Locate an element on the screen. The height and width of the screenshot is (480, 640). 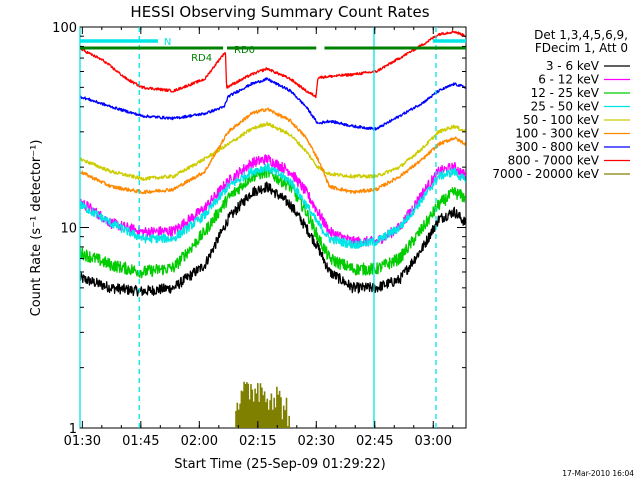
series-6-line is located at coordinates (272, 151).